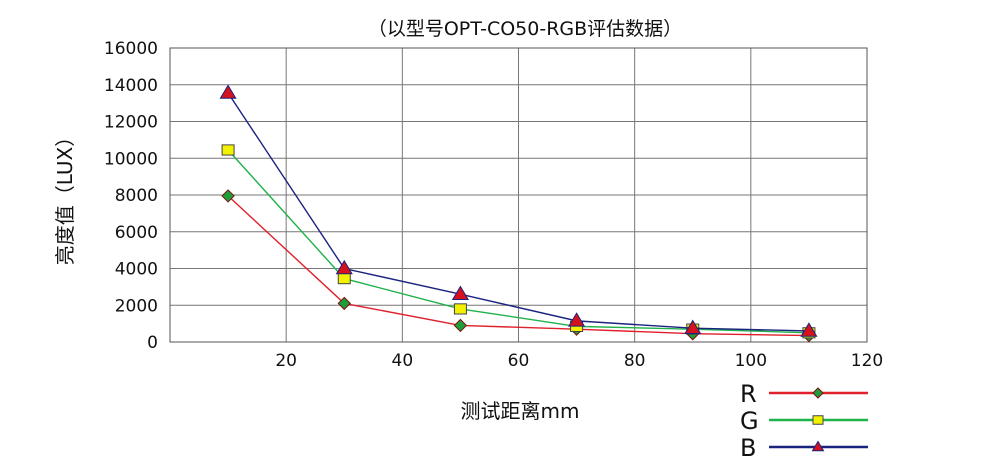 The height and width of the screenshot is (471, 981). What do you see at coordinates (152, 343) in the screenshot?
I see `y-tick-label: 0` at bounding box center [152, 343].